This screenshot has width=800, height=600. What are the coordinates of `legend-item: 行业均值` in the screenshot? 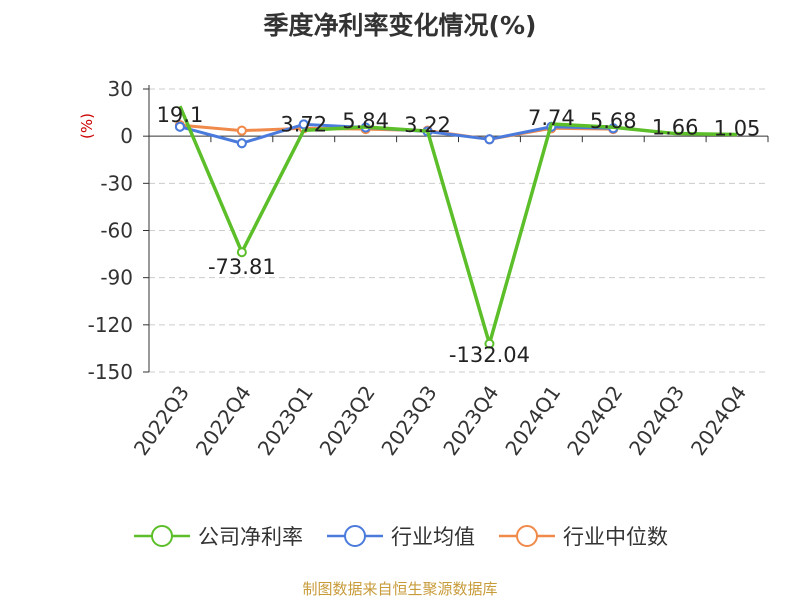 It's located at (400, 536).